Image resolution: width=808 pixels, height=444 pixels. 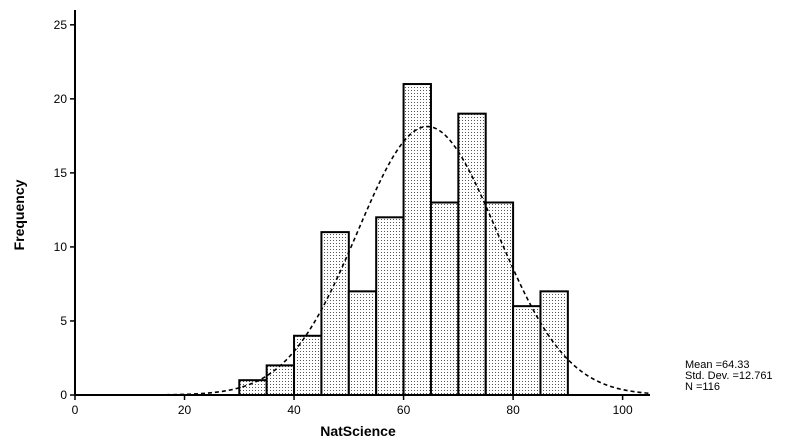 What do you see at coordinates (294, 410) in the screenshot?
I see `x-tick-label: 40` at bounding box center [294, 410].